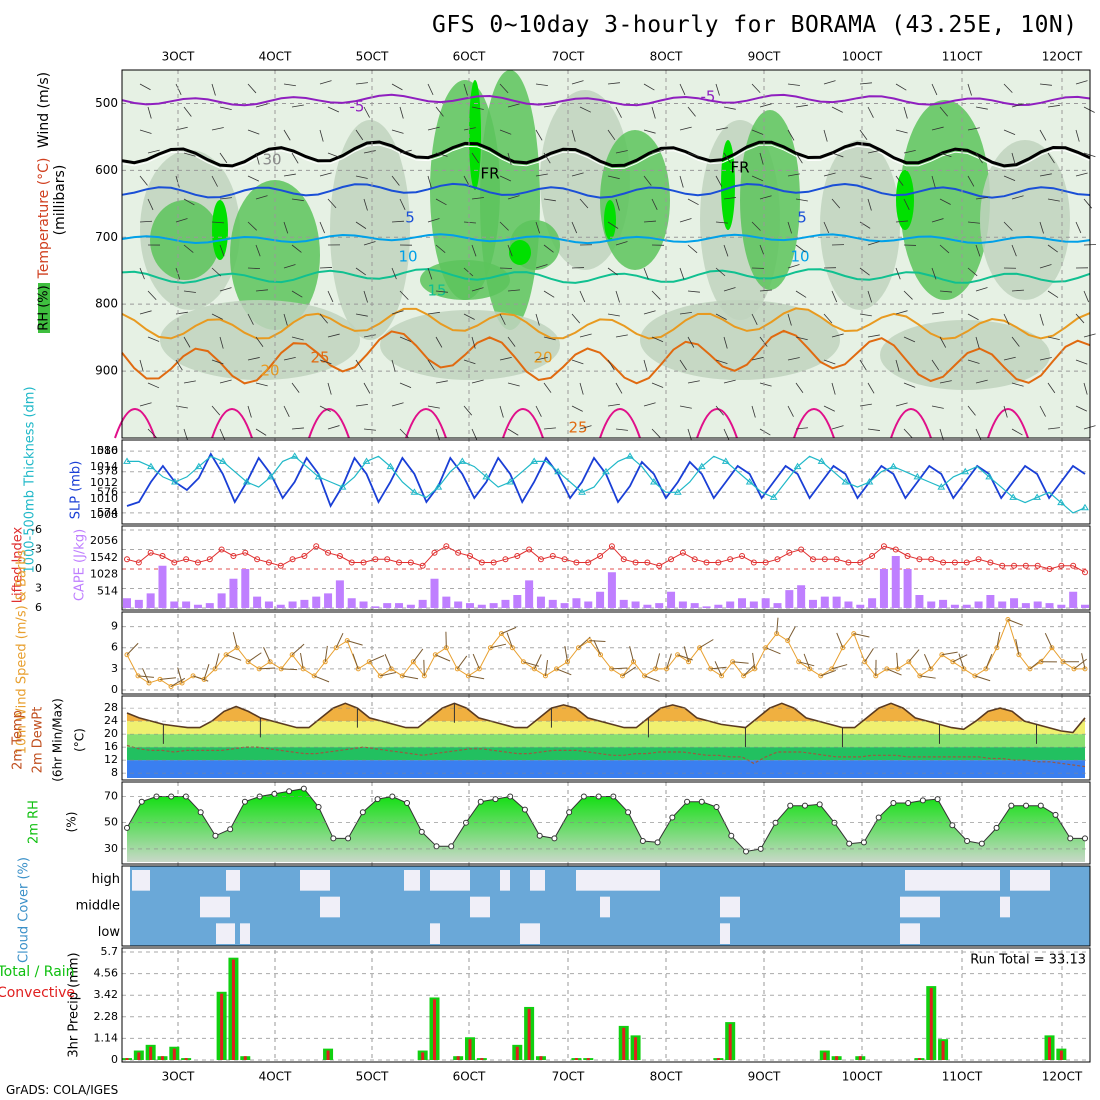 Image resolution: width=1100 pixels, height=1100 pixels. I want to click on bottom-x-tick: 10OCT, so click(862, 1077).